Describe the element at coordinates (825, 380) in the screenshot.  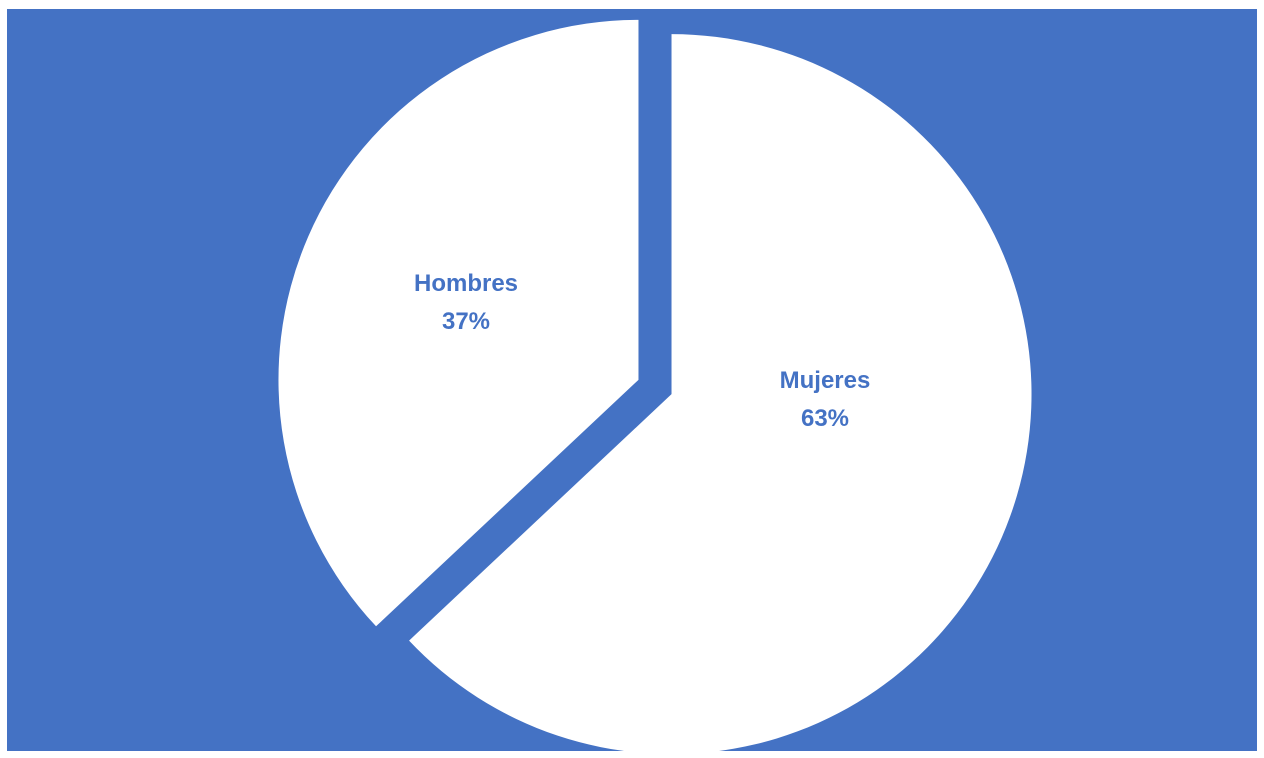
I see `slice-category-label: Mujeres` at that location.